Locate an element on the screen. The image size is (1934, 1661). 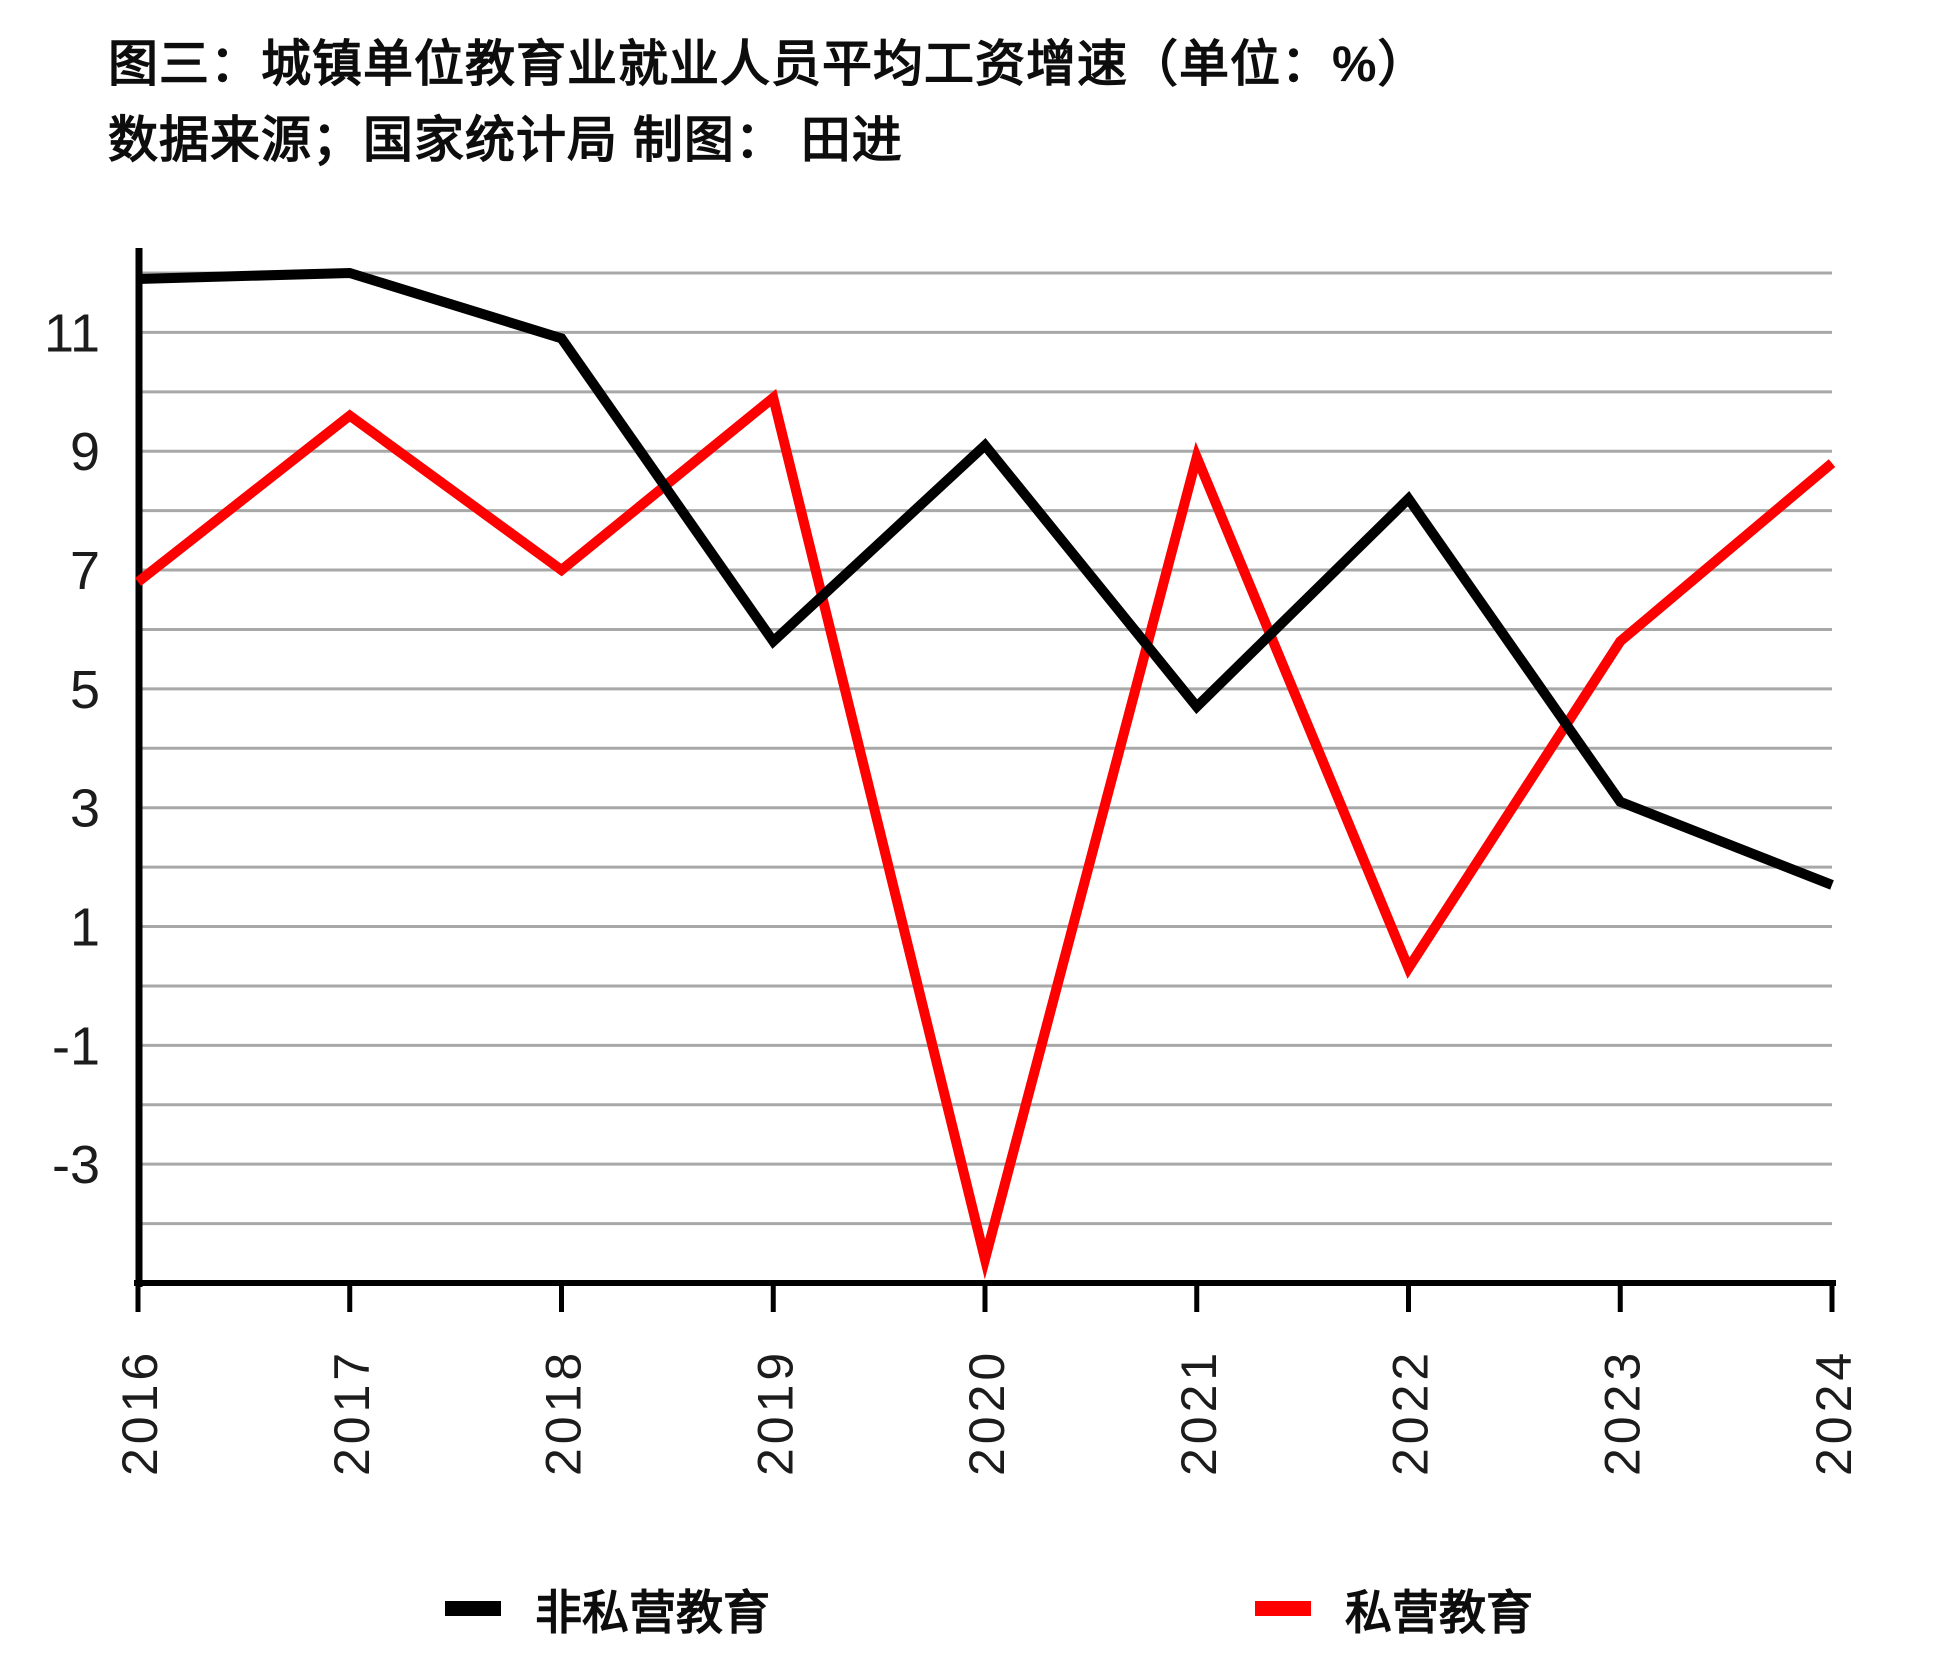
y-tick-label: -1 is located at coordinates (76, 1046).